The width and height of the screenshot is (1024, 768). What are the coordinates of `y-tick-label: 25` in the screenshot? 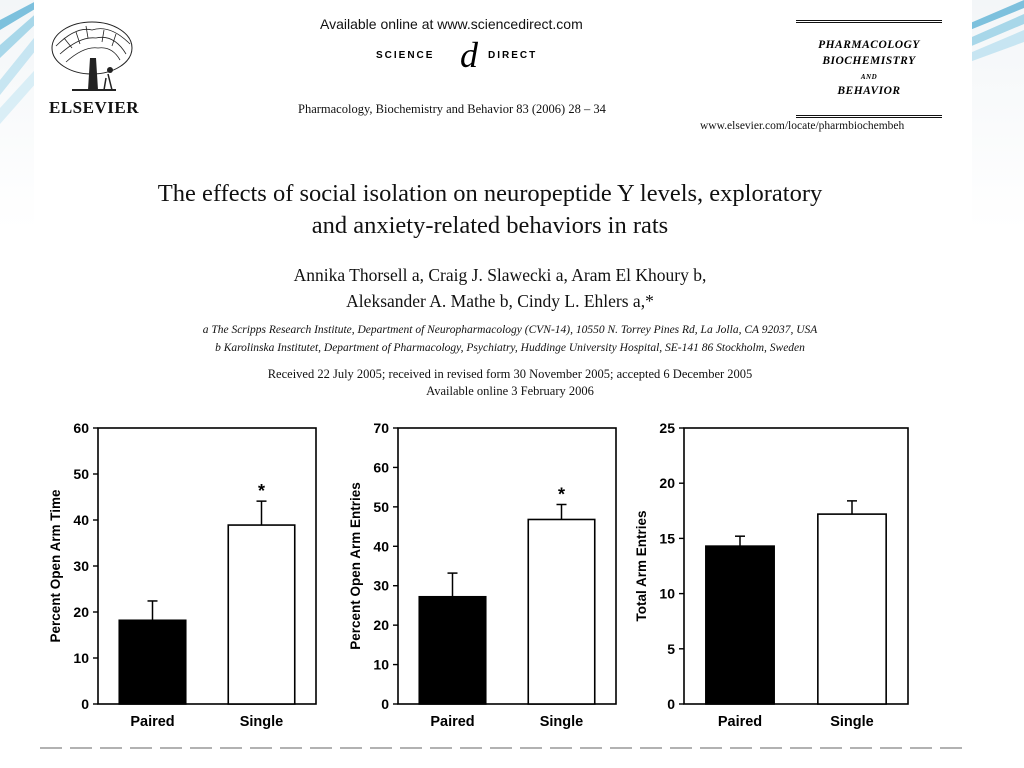 It's located at (667, 428).